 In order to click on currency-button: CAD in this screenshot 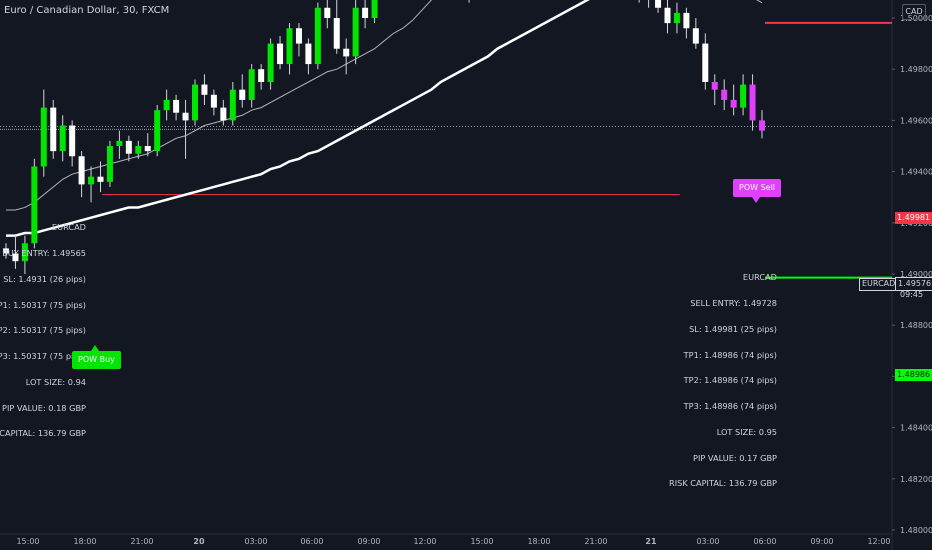, I will do `click(914, 12)`.